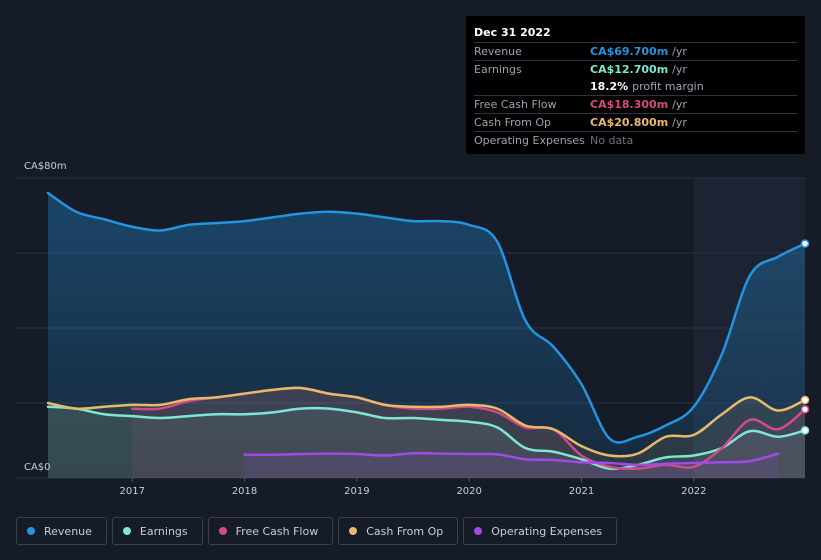 The image size is (821, 560). What do you see at coordinates (668, 86) in the screenshot?
I see `profit-margin-text: profit margin` at bounding box center [668, 86].